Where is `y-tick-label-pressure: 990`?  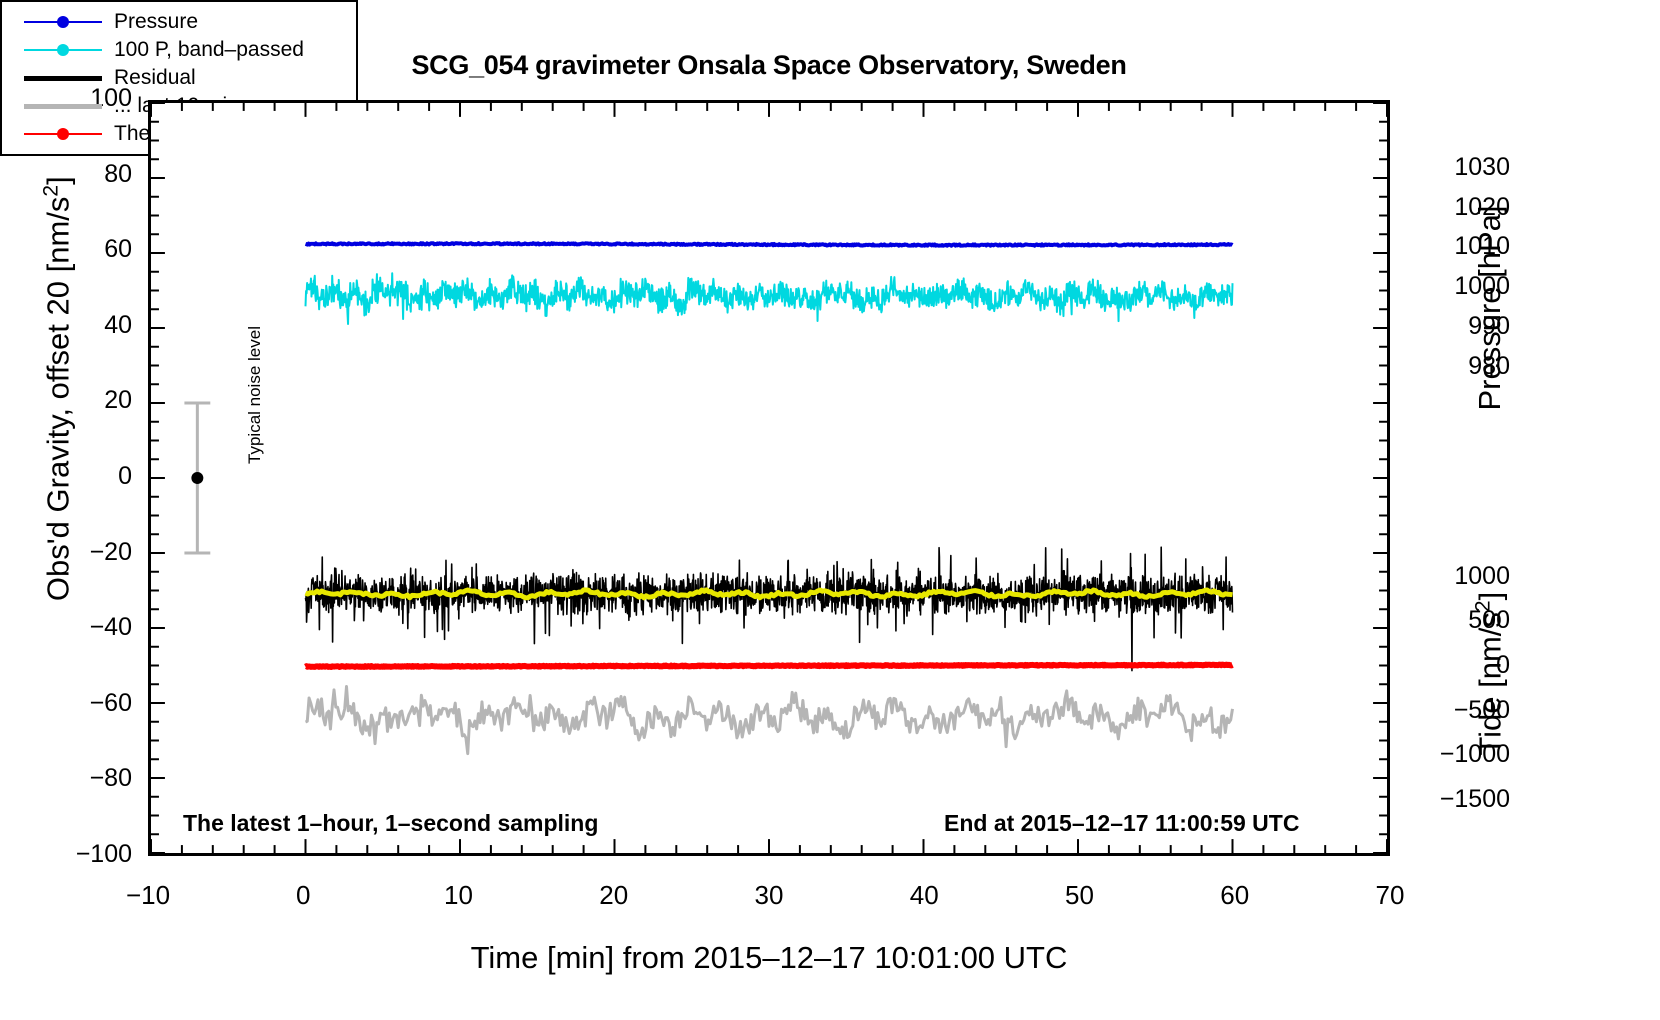 y-tick-label-pressure: 990 is located at coordinates (1489, 325).